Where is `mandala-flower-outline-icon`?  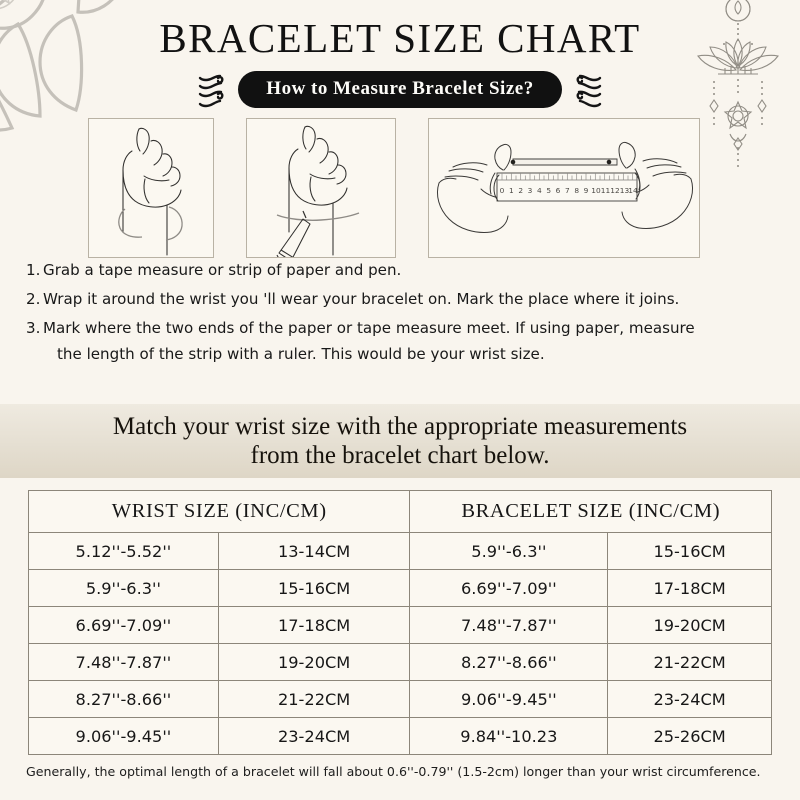
mandala-flower-outline-icon is located at coordinates (57, 66).